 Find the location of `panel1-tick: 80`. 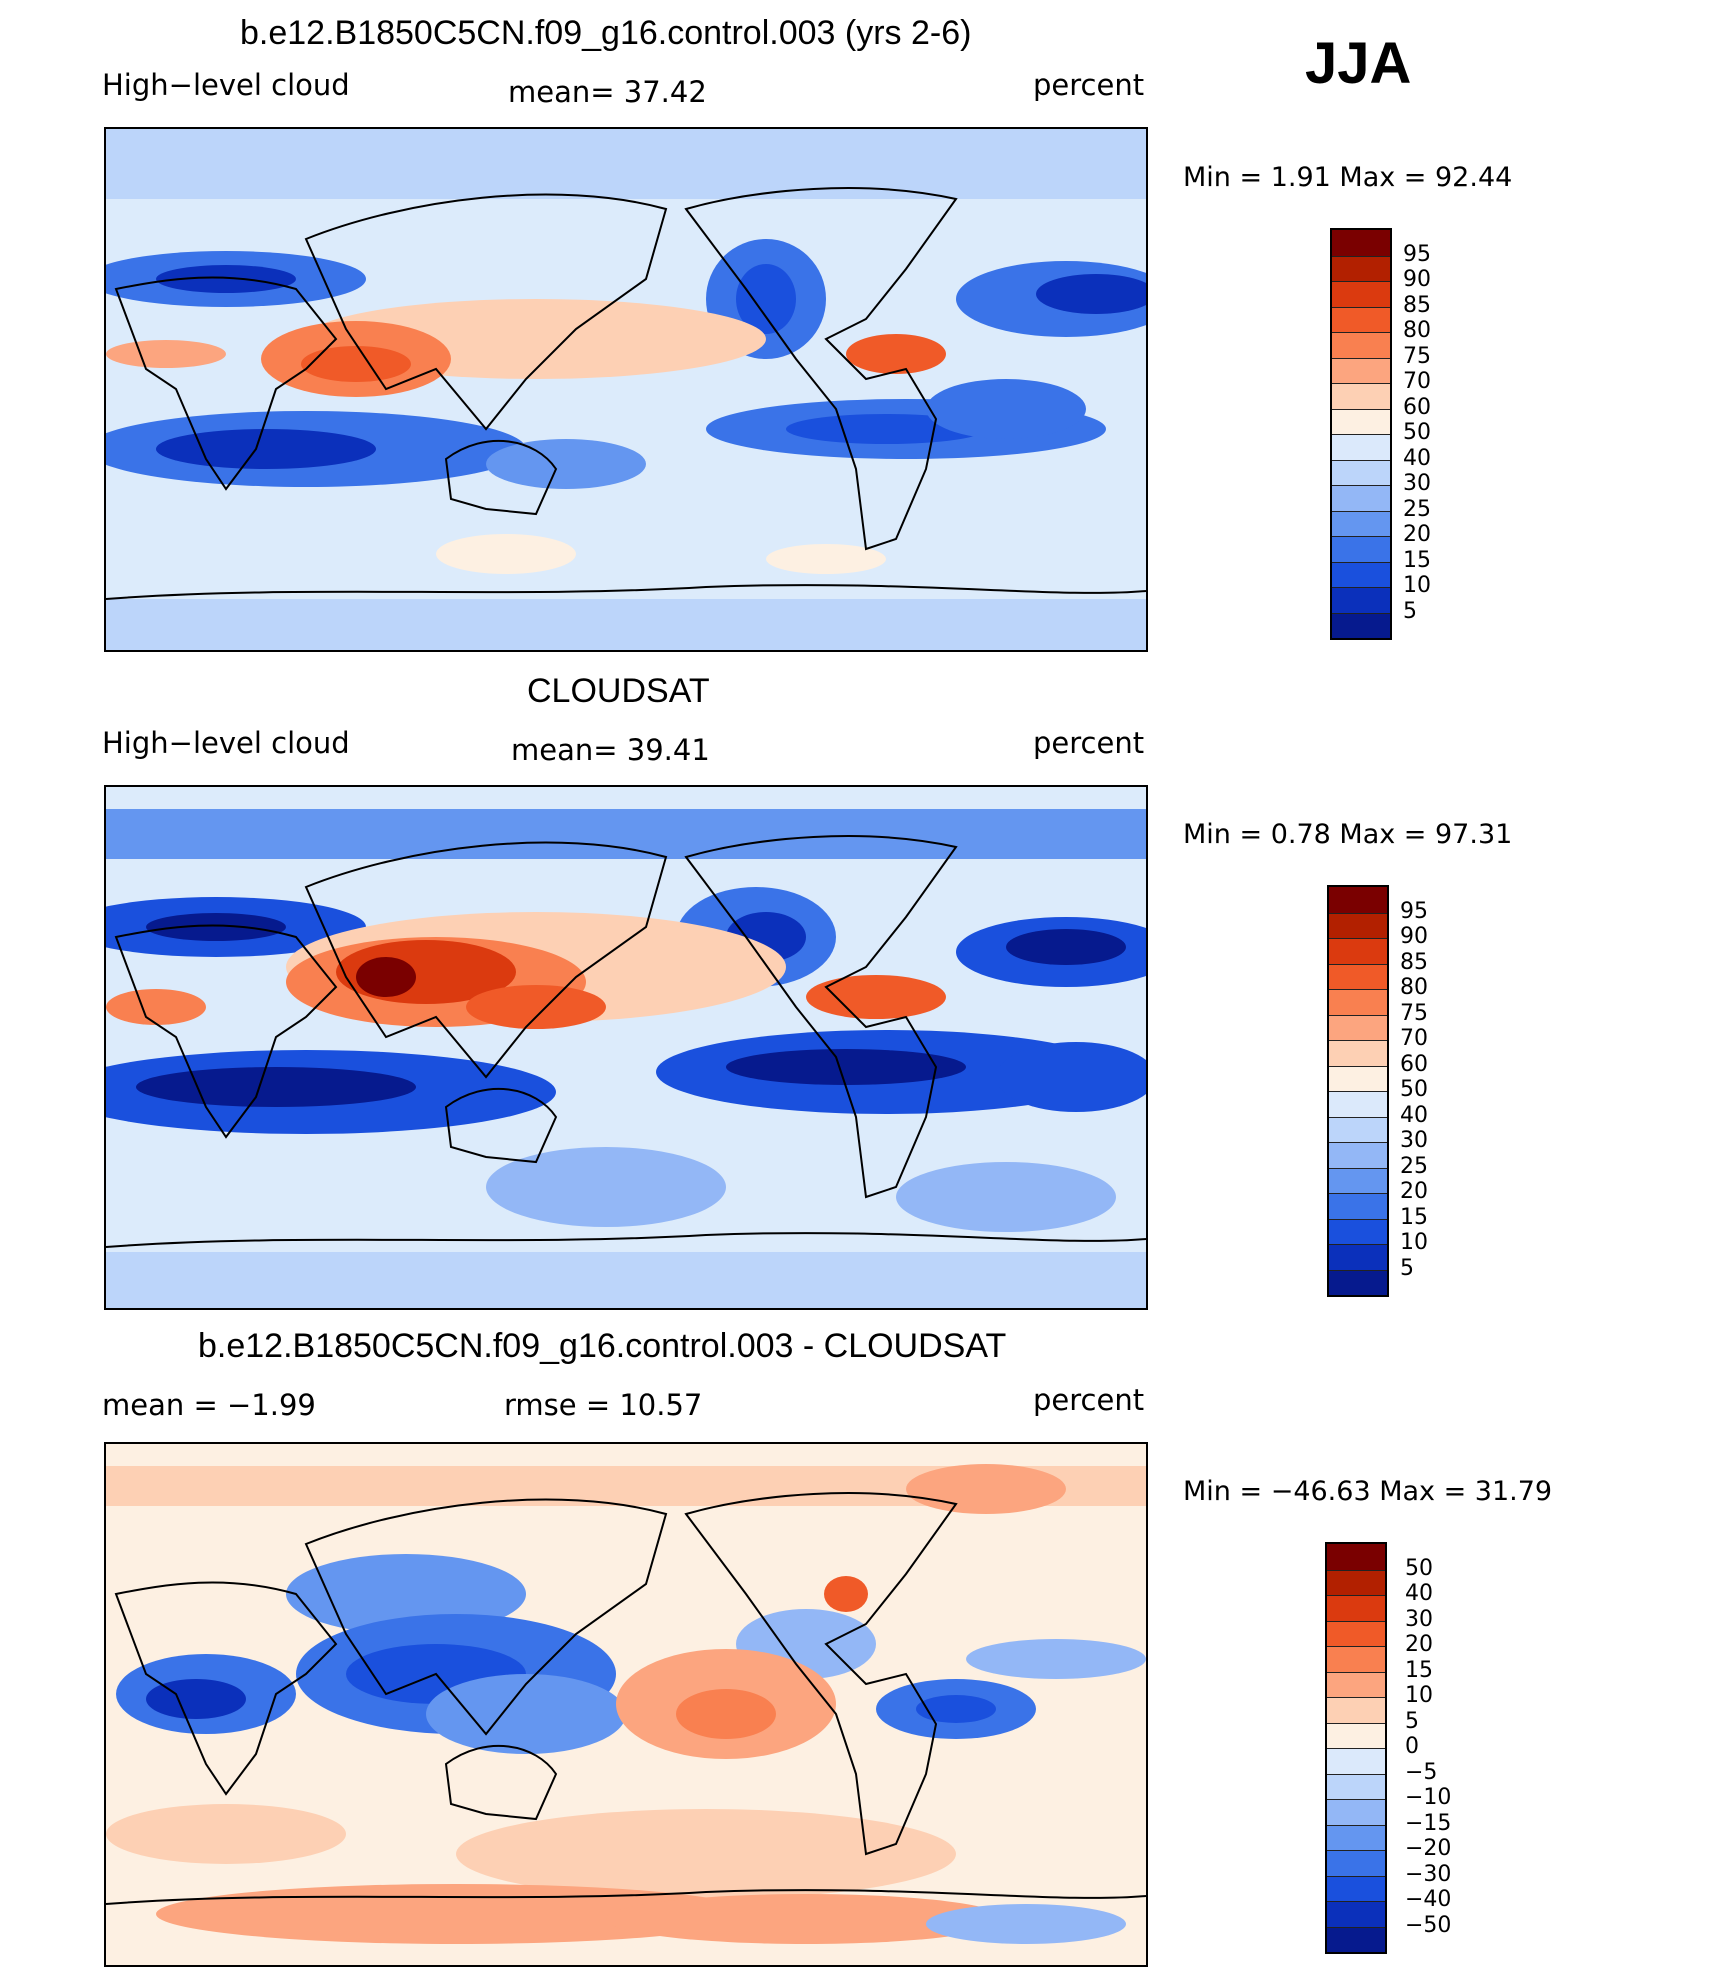

panel1-tick: 80 is located at coordinates (1417, 330).